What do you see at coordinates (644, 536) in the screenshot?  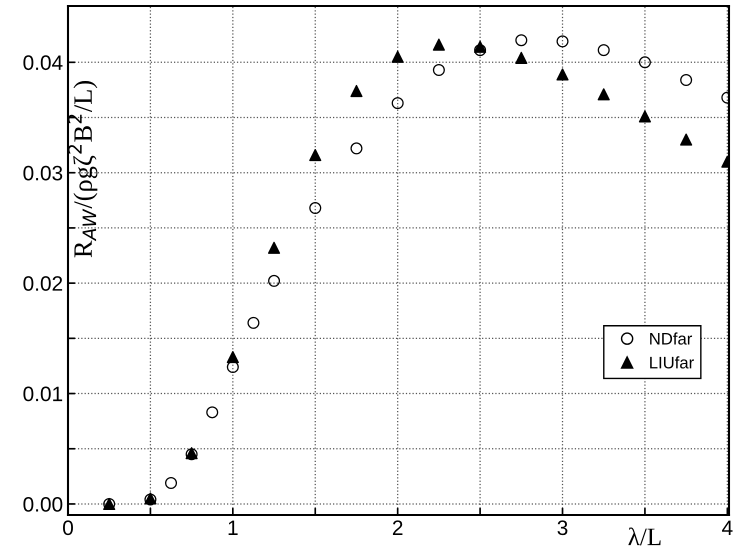 I see `x-axis-title: λ/L` at bounding box center [644, 536].